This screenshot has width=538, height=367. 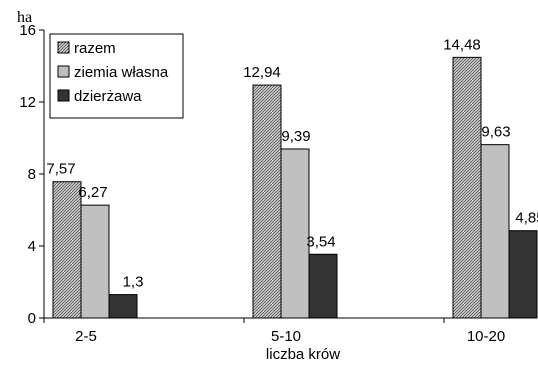 I want to click on legend-label-0: razem, so click(x=95, y=48).